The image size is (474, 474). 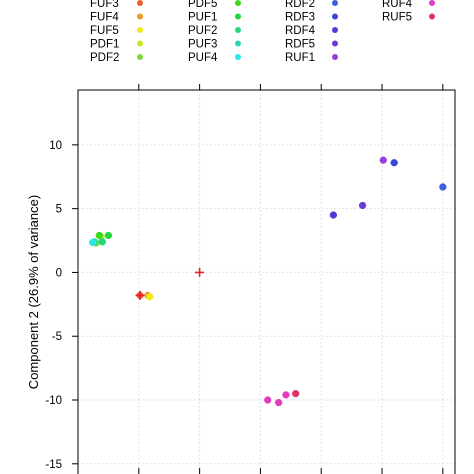 What do you see at coordinates (397, 18) in the screenshot?
I see `legend-label: RUF5` at bounding box center [397, 18].